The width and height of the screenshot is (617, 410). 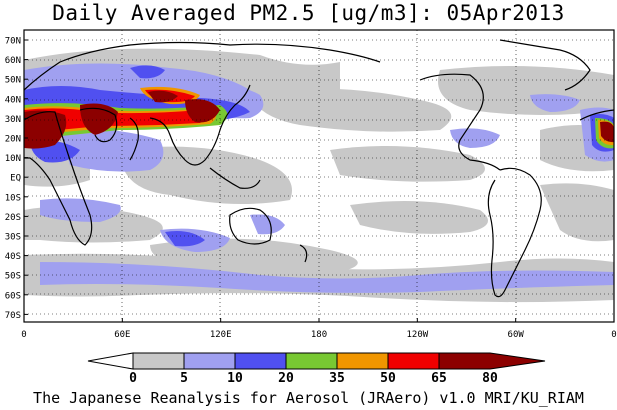 What do you see at coordinates (308, 13) in the screenshot?
I see `map-title: Daily Averaged PM2.5 [ug/m3]: 05Apr2013` at bounding box center [308, 13].